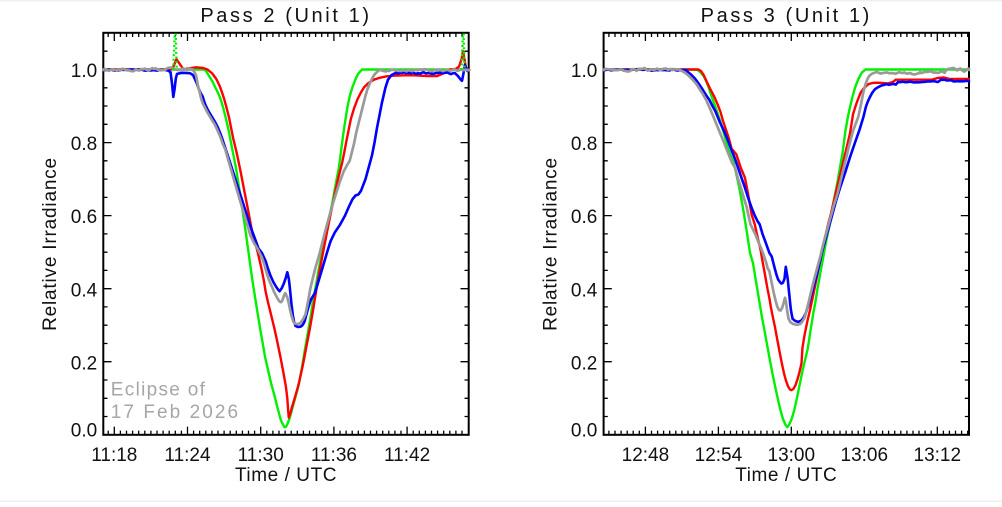 The width and height of the screenshot is (1002, 507). What do you see at coordinates (646, 455) in the screenshot?
I see `svg-text: 12:48` at bounding box center [646, 455].